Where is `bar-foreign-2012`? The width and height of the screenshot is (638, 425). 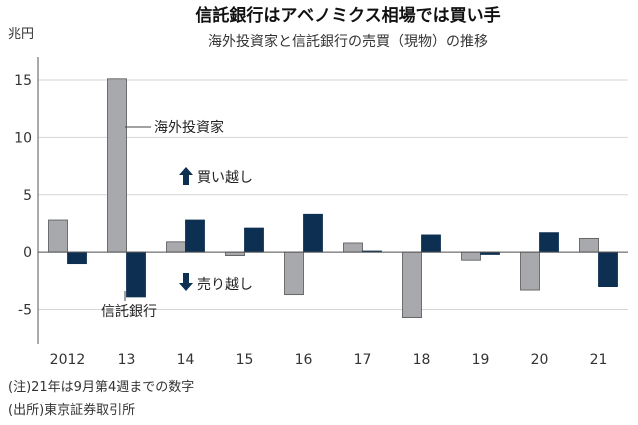 bar-foreign-2012 is located at coordinates (58, 236).